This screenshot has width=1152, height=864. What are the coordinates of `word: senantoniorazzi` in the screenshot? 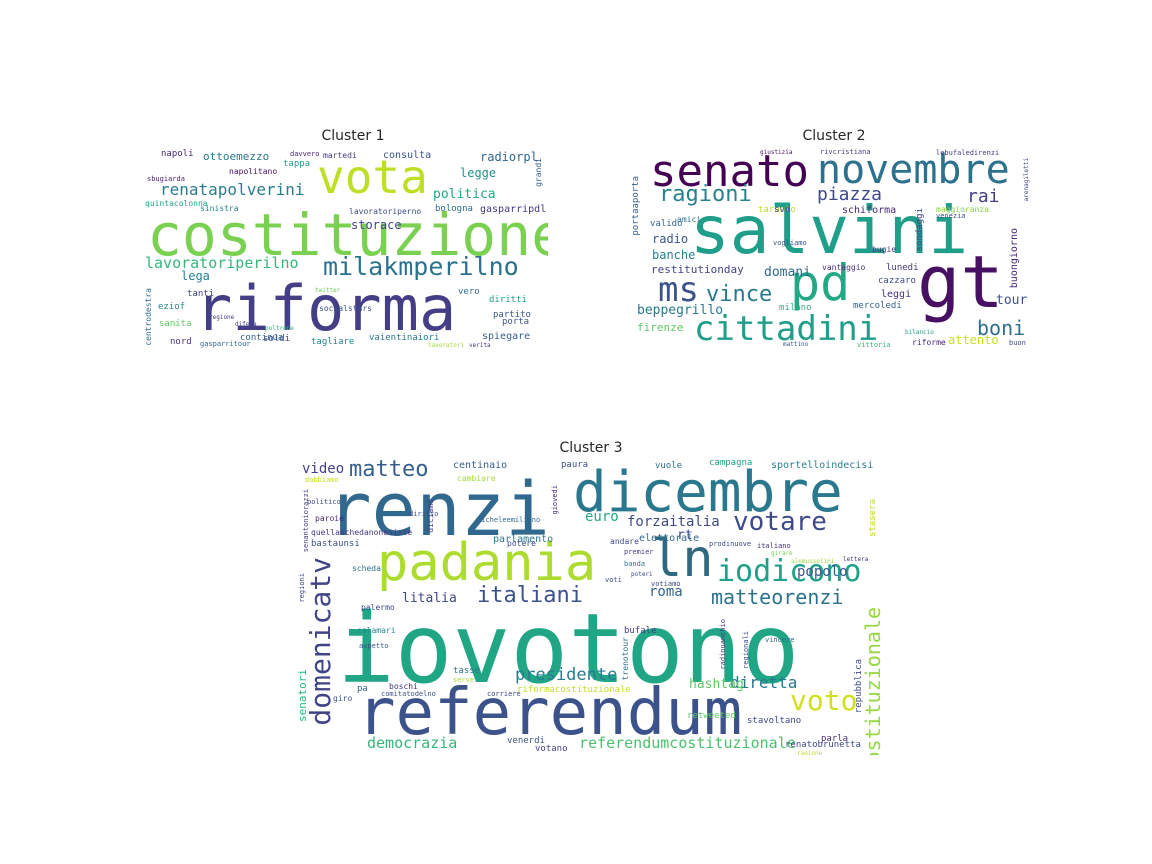 It's located at (306, 521).